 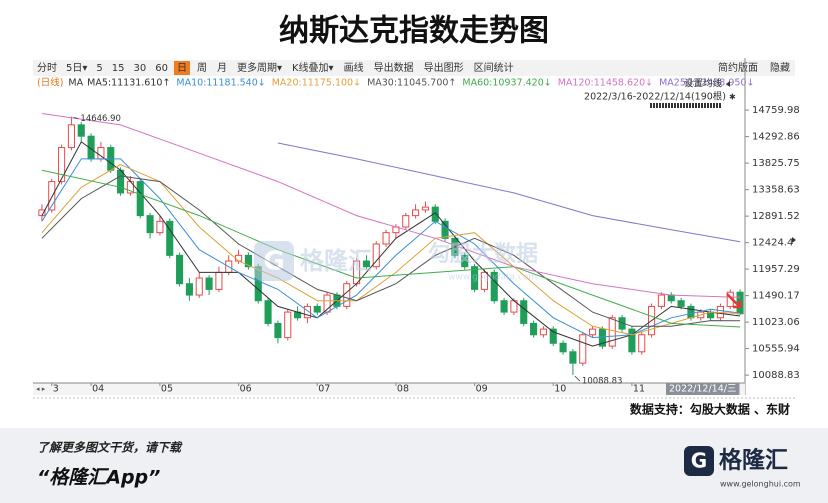 I want to click on legend-entry: MA20:11175.100↓, so click(x=316, y=83).